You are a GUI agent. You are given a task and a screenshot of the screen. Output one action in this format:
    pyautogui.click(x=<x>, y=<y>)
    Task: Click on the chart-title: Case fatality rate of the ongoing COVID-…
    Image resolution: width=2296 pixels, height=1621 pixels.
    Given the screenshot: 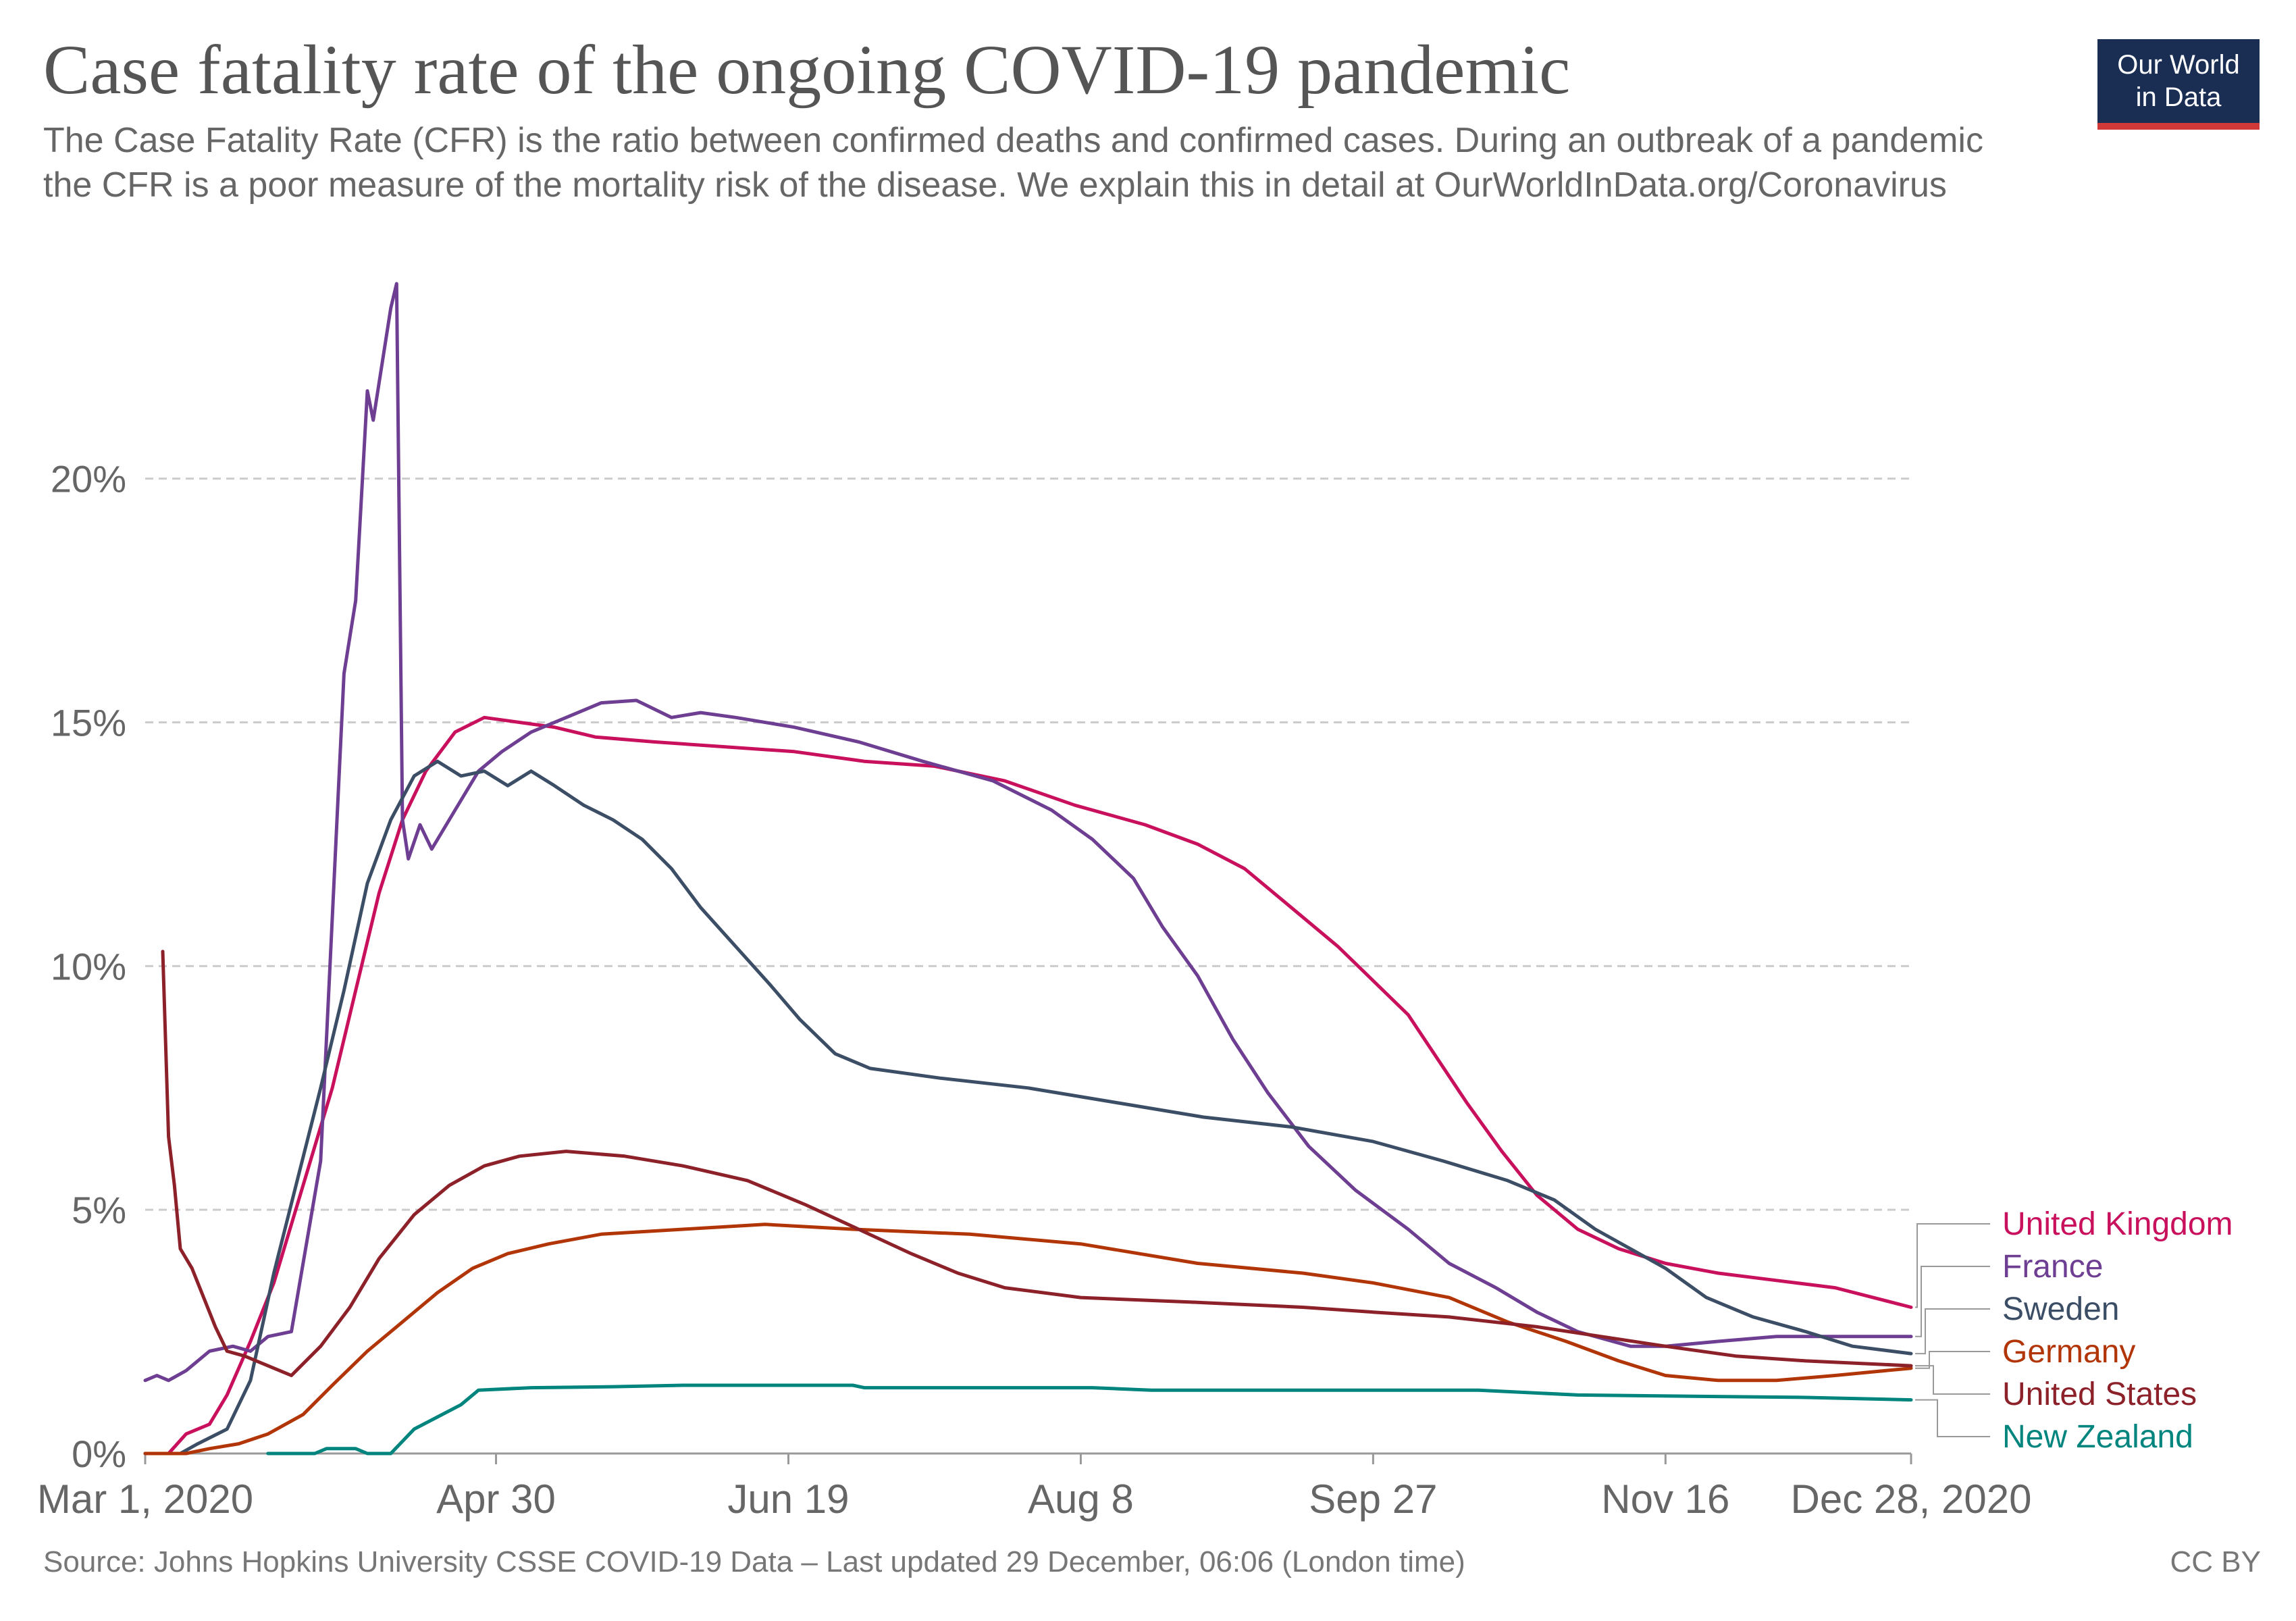 What is the action you would take?
    pyautogui.click(x=807, y=70)
    